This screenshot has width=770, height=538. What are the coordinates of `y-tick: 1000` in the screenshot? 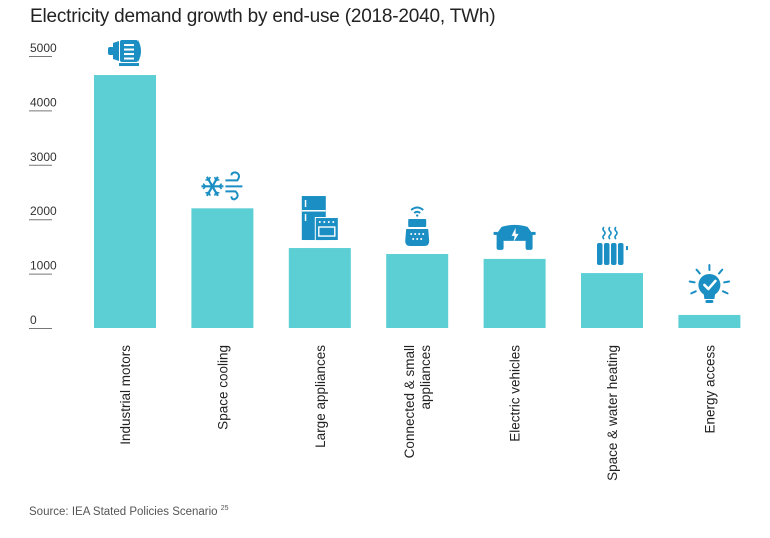 It's located at (43, 267).